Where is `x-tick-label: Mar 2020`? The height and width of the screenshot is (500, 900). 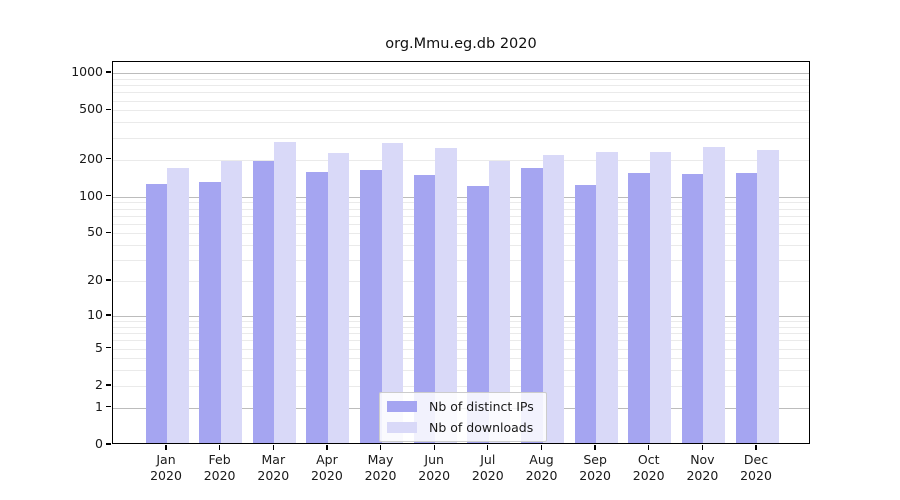 x-tick-label: Mar 2020 is located at coordinates (273, 467).